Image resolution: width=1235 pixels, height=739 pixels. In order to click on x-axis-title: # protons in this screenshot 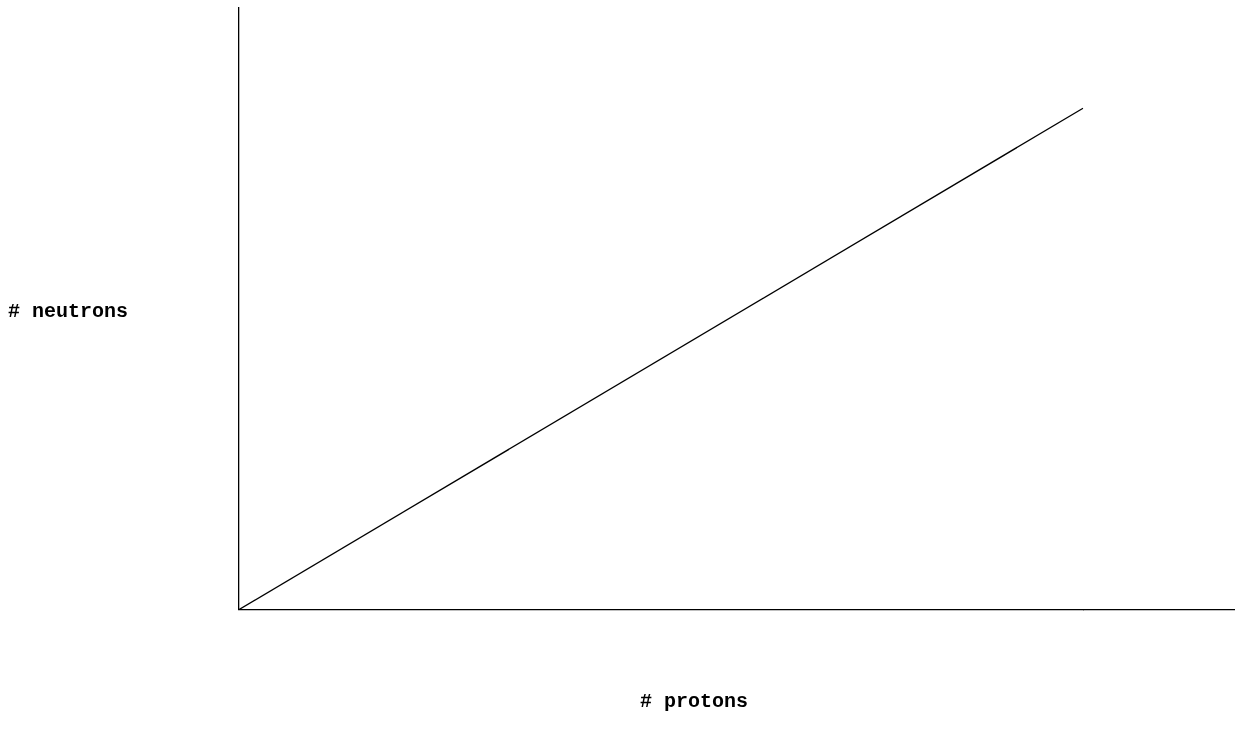, I will do `click(694, 701)`.